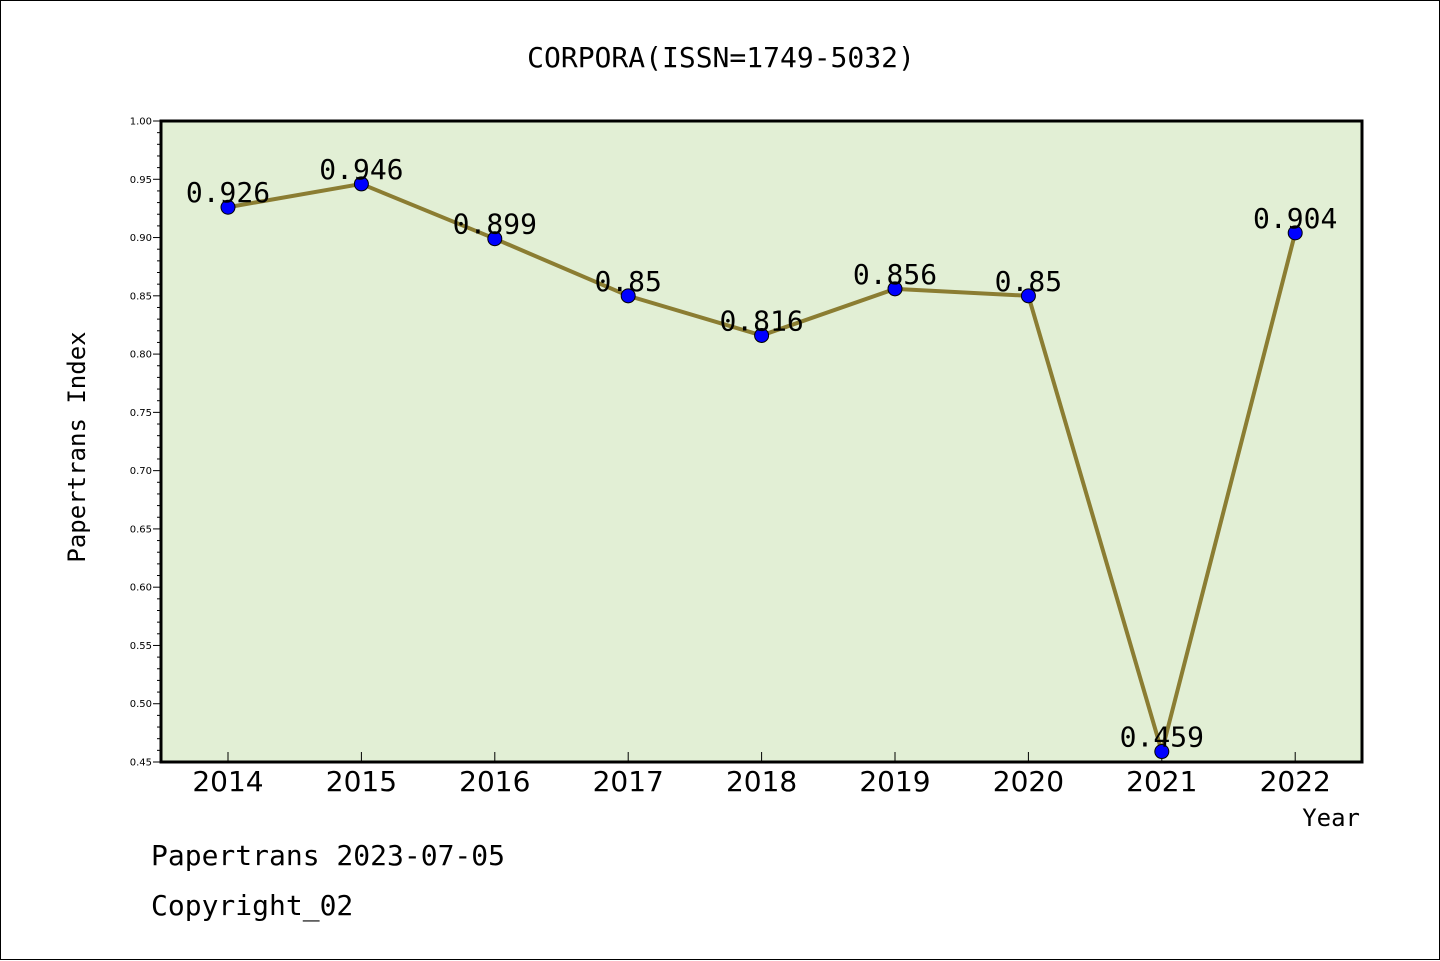  I want to click on data-label: 0.946, so click(361, 169).